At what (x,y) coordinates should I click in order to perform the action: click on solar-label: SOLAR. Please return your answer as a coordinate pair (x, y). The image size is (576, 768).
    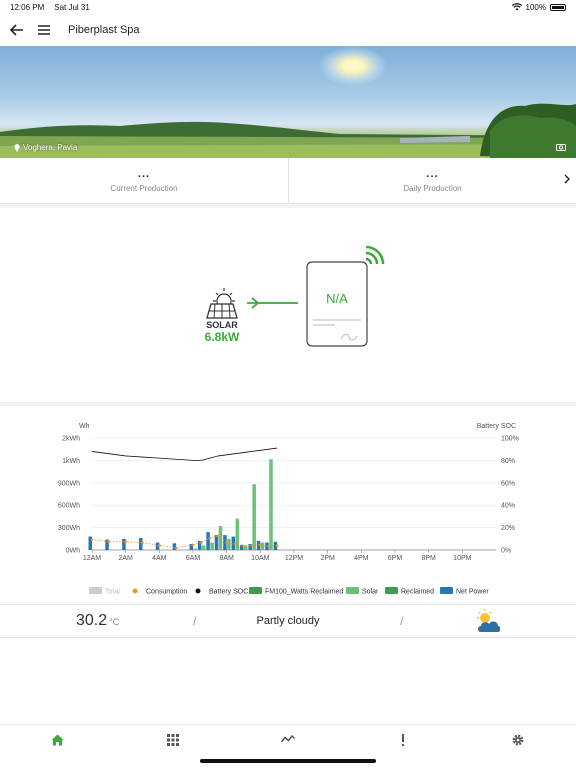
    Looking at the image, I should click on (222, 325).